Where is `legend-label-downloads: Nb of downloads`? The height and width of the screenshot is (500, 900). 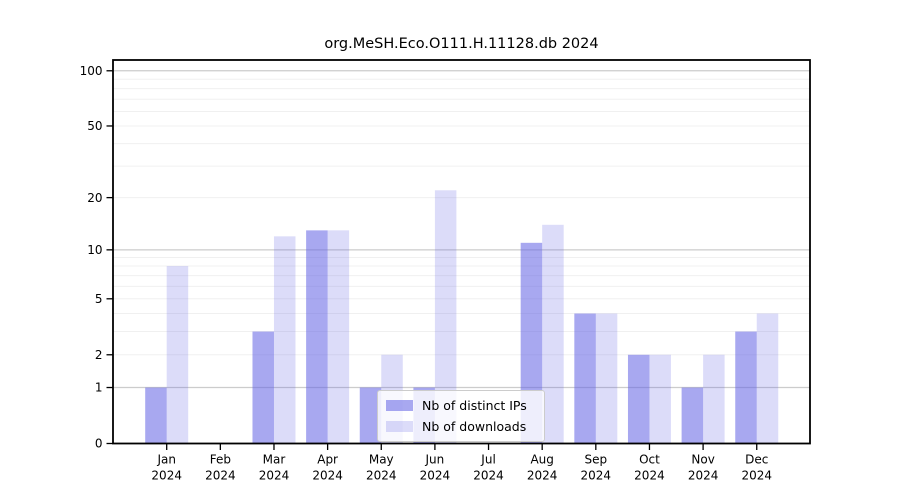 legend-label-downloads: Nb of downloads is located at coordinates (474, 426).